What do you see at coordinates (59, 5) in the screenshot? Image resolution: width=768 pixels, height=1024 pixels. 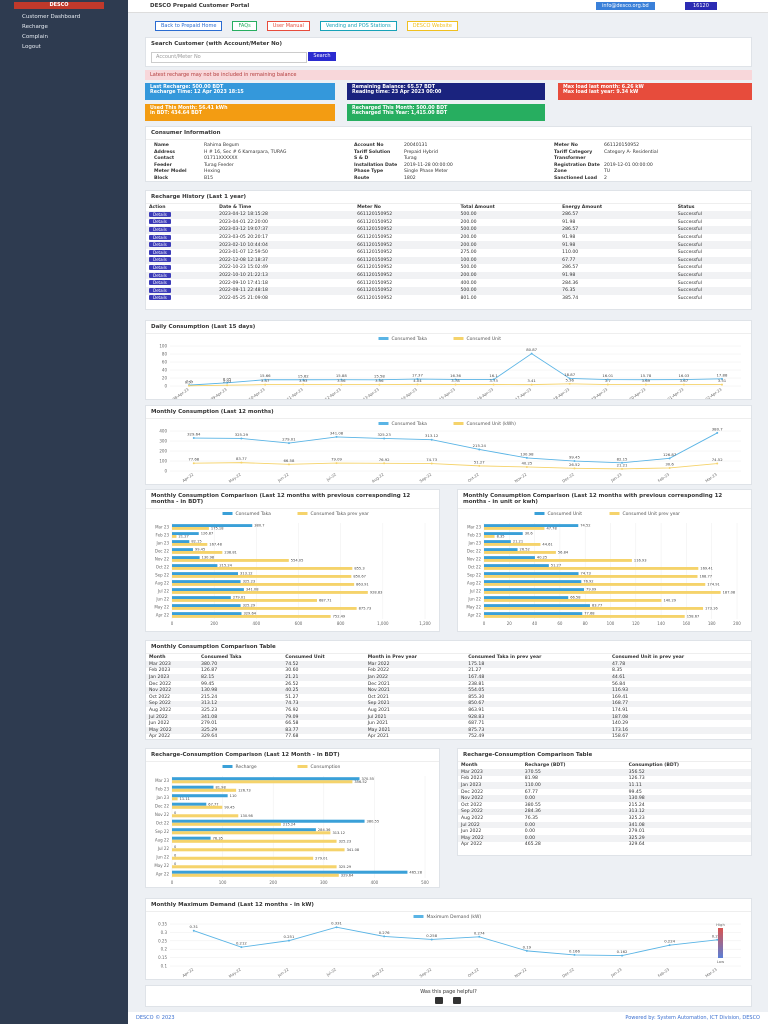 I see `brand-logo: DESCO` at bounding box center [59, 5].